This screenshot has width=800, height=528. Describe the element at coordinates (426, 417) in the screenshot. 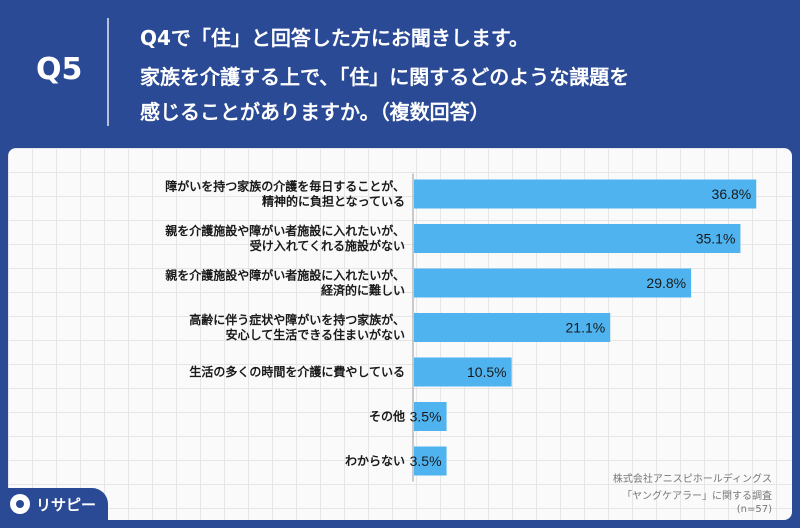

I see `value-label-6: 3.5%` at that location.